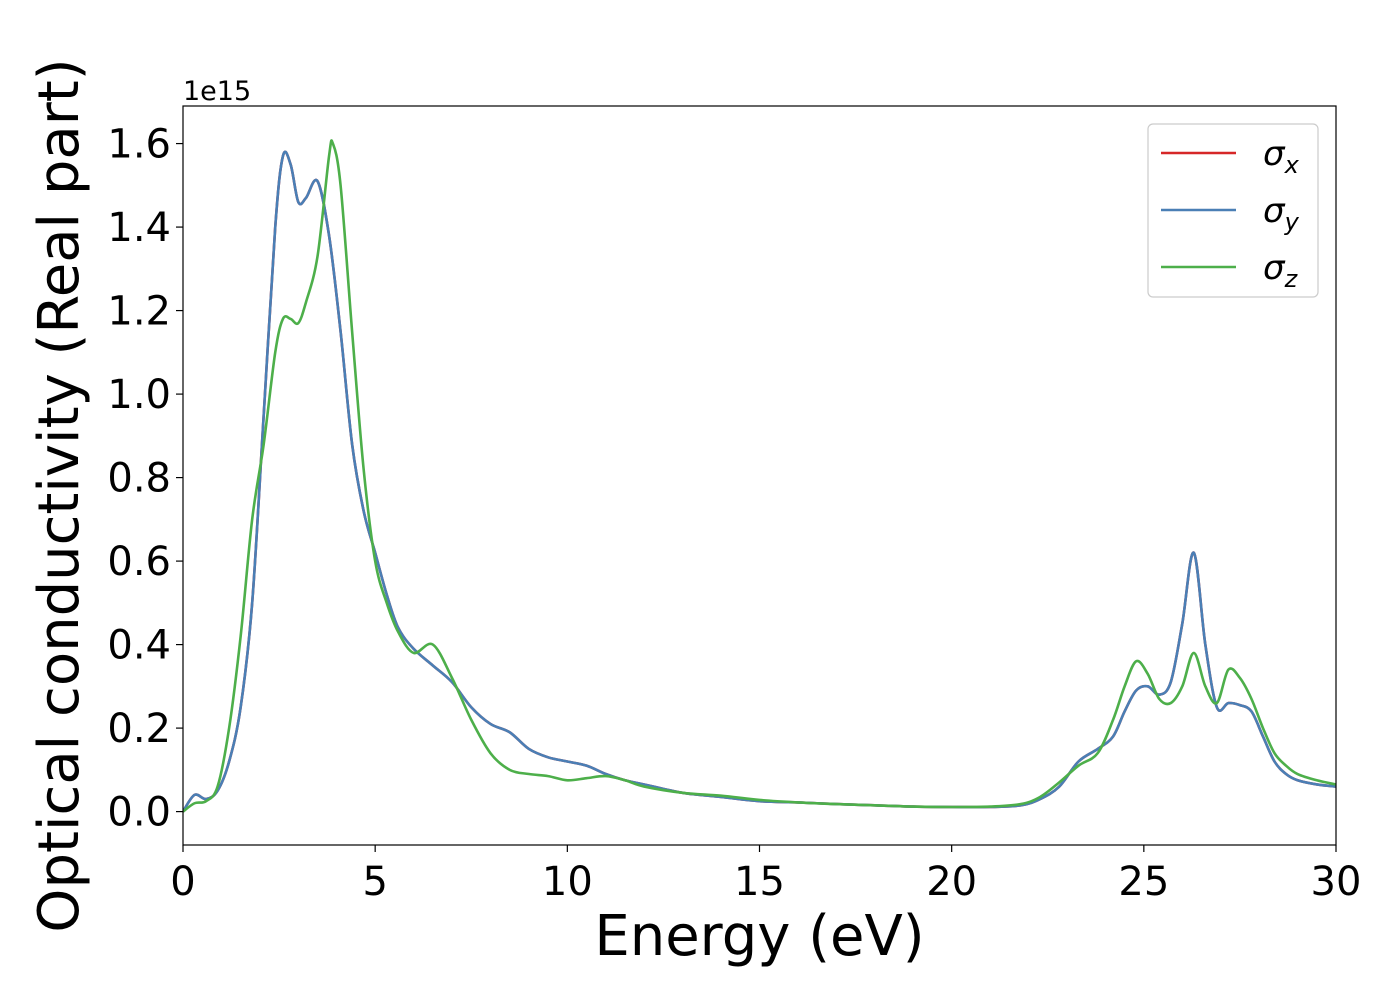 The height and width of the screenshot is (1000, 1400). What do you see at coordinates (1281, 156) in the screenshot?
I see `legend-label-x: σx` at bounding box center [1281, 156].